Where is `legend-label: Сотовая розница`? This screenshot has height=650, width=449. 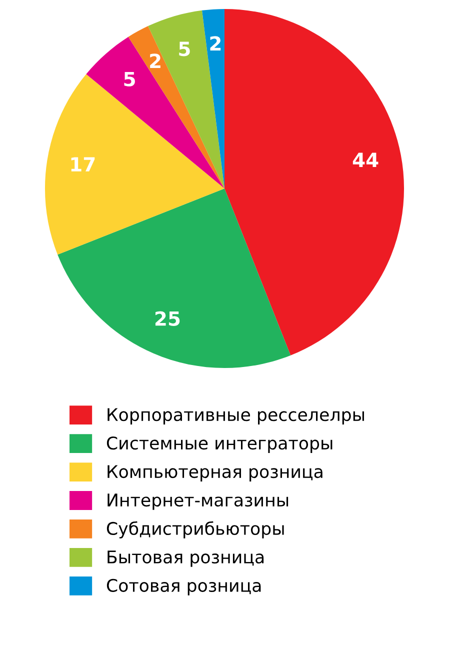
legend-label: Сотовая розница is located at coordinates (183, 587).